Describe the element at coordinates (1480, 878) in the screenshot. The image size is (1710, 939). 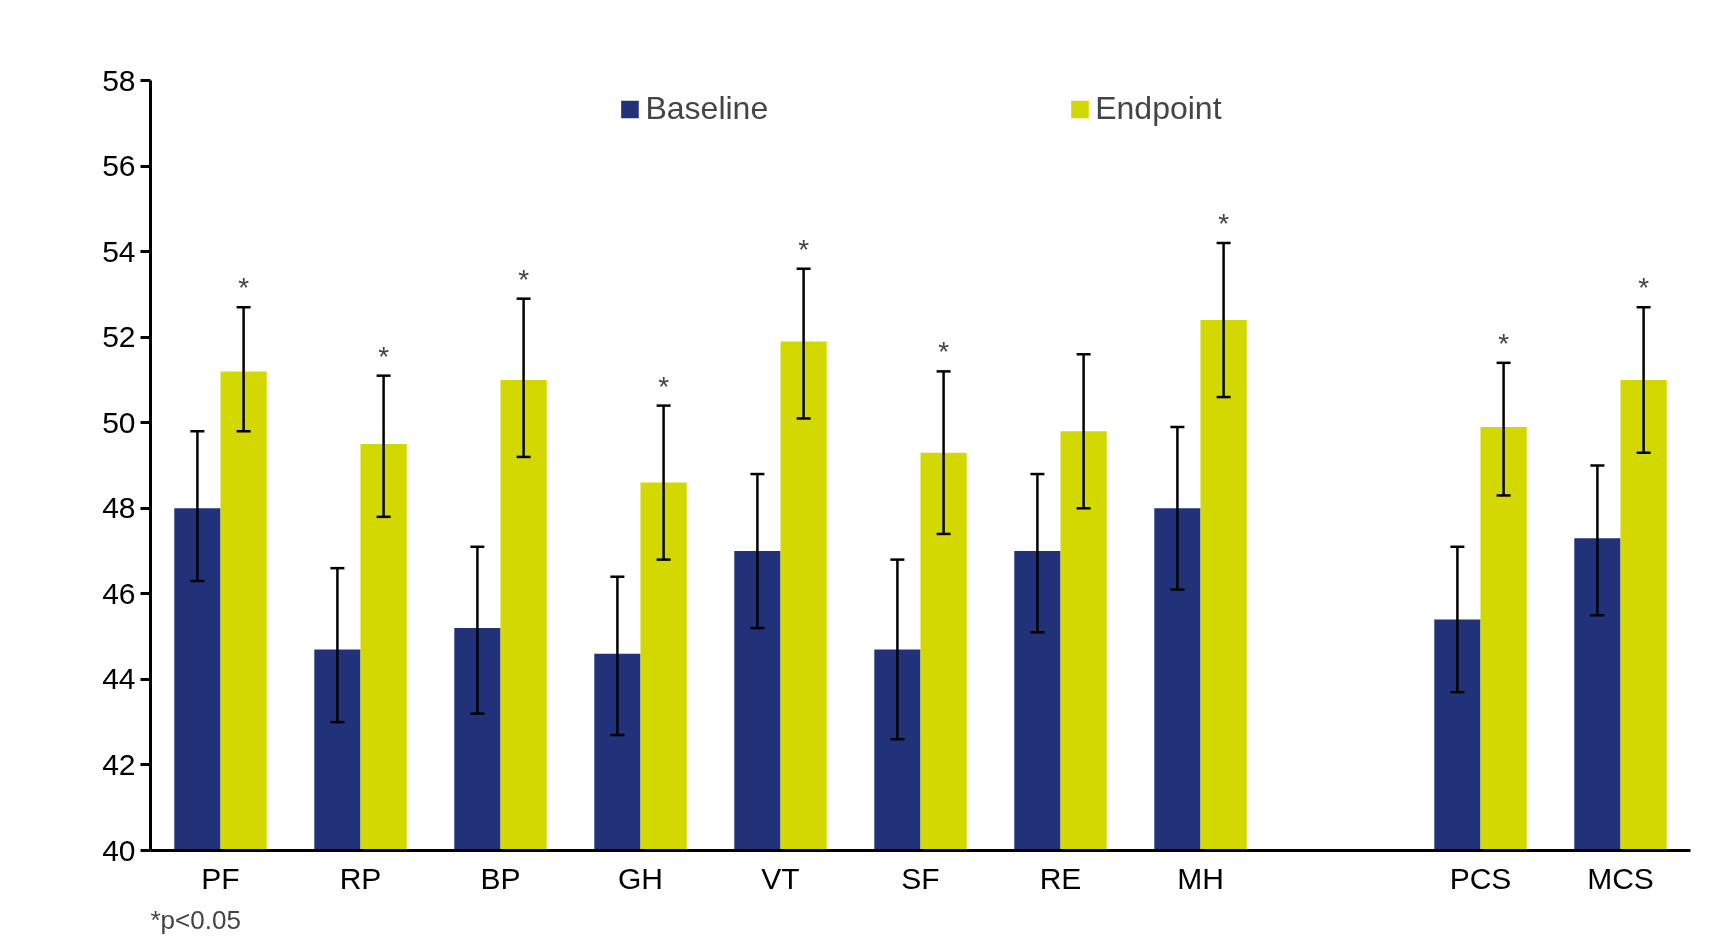
I see `x-tick-label: PCS` at that location.